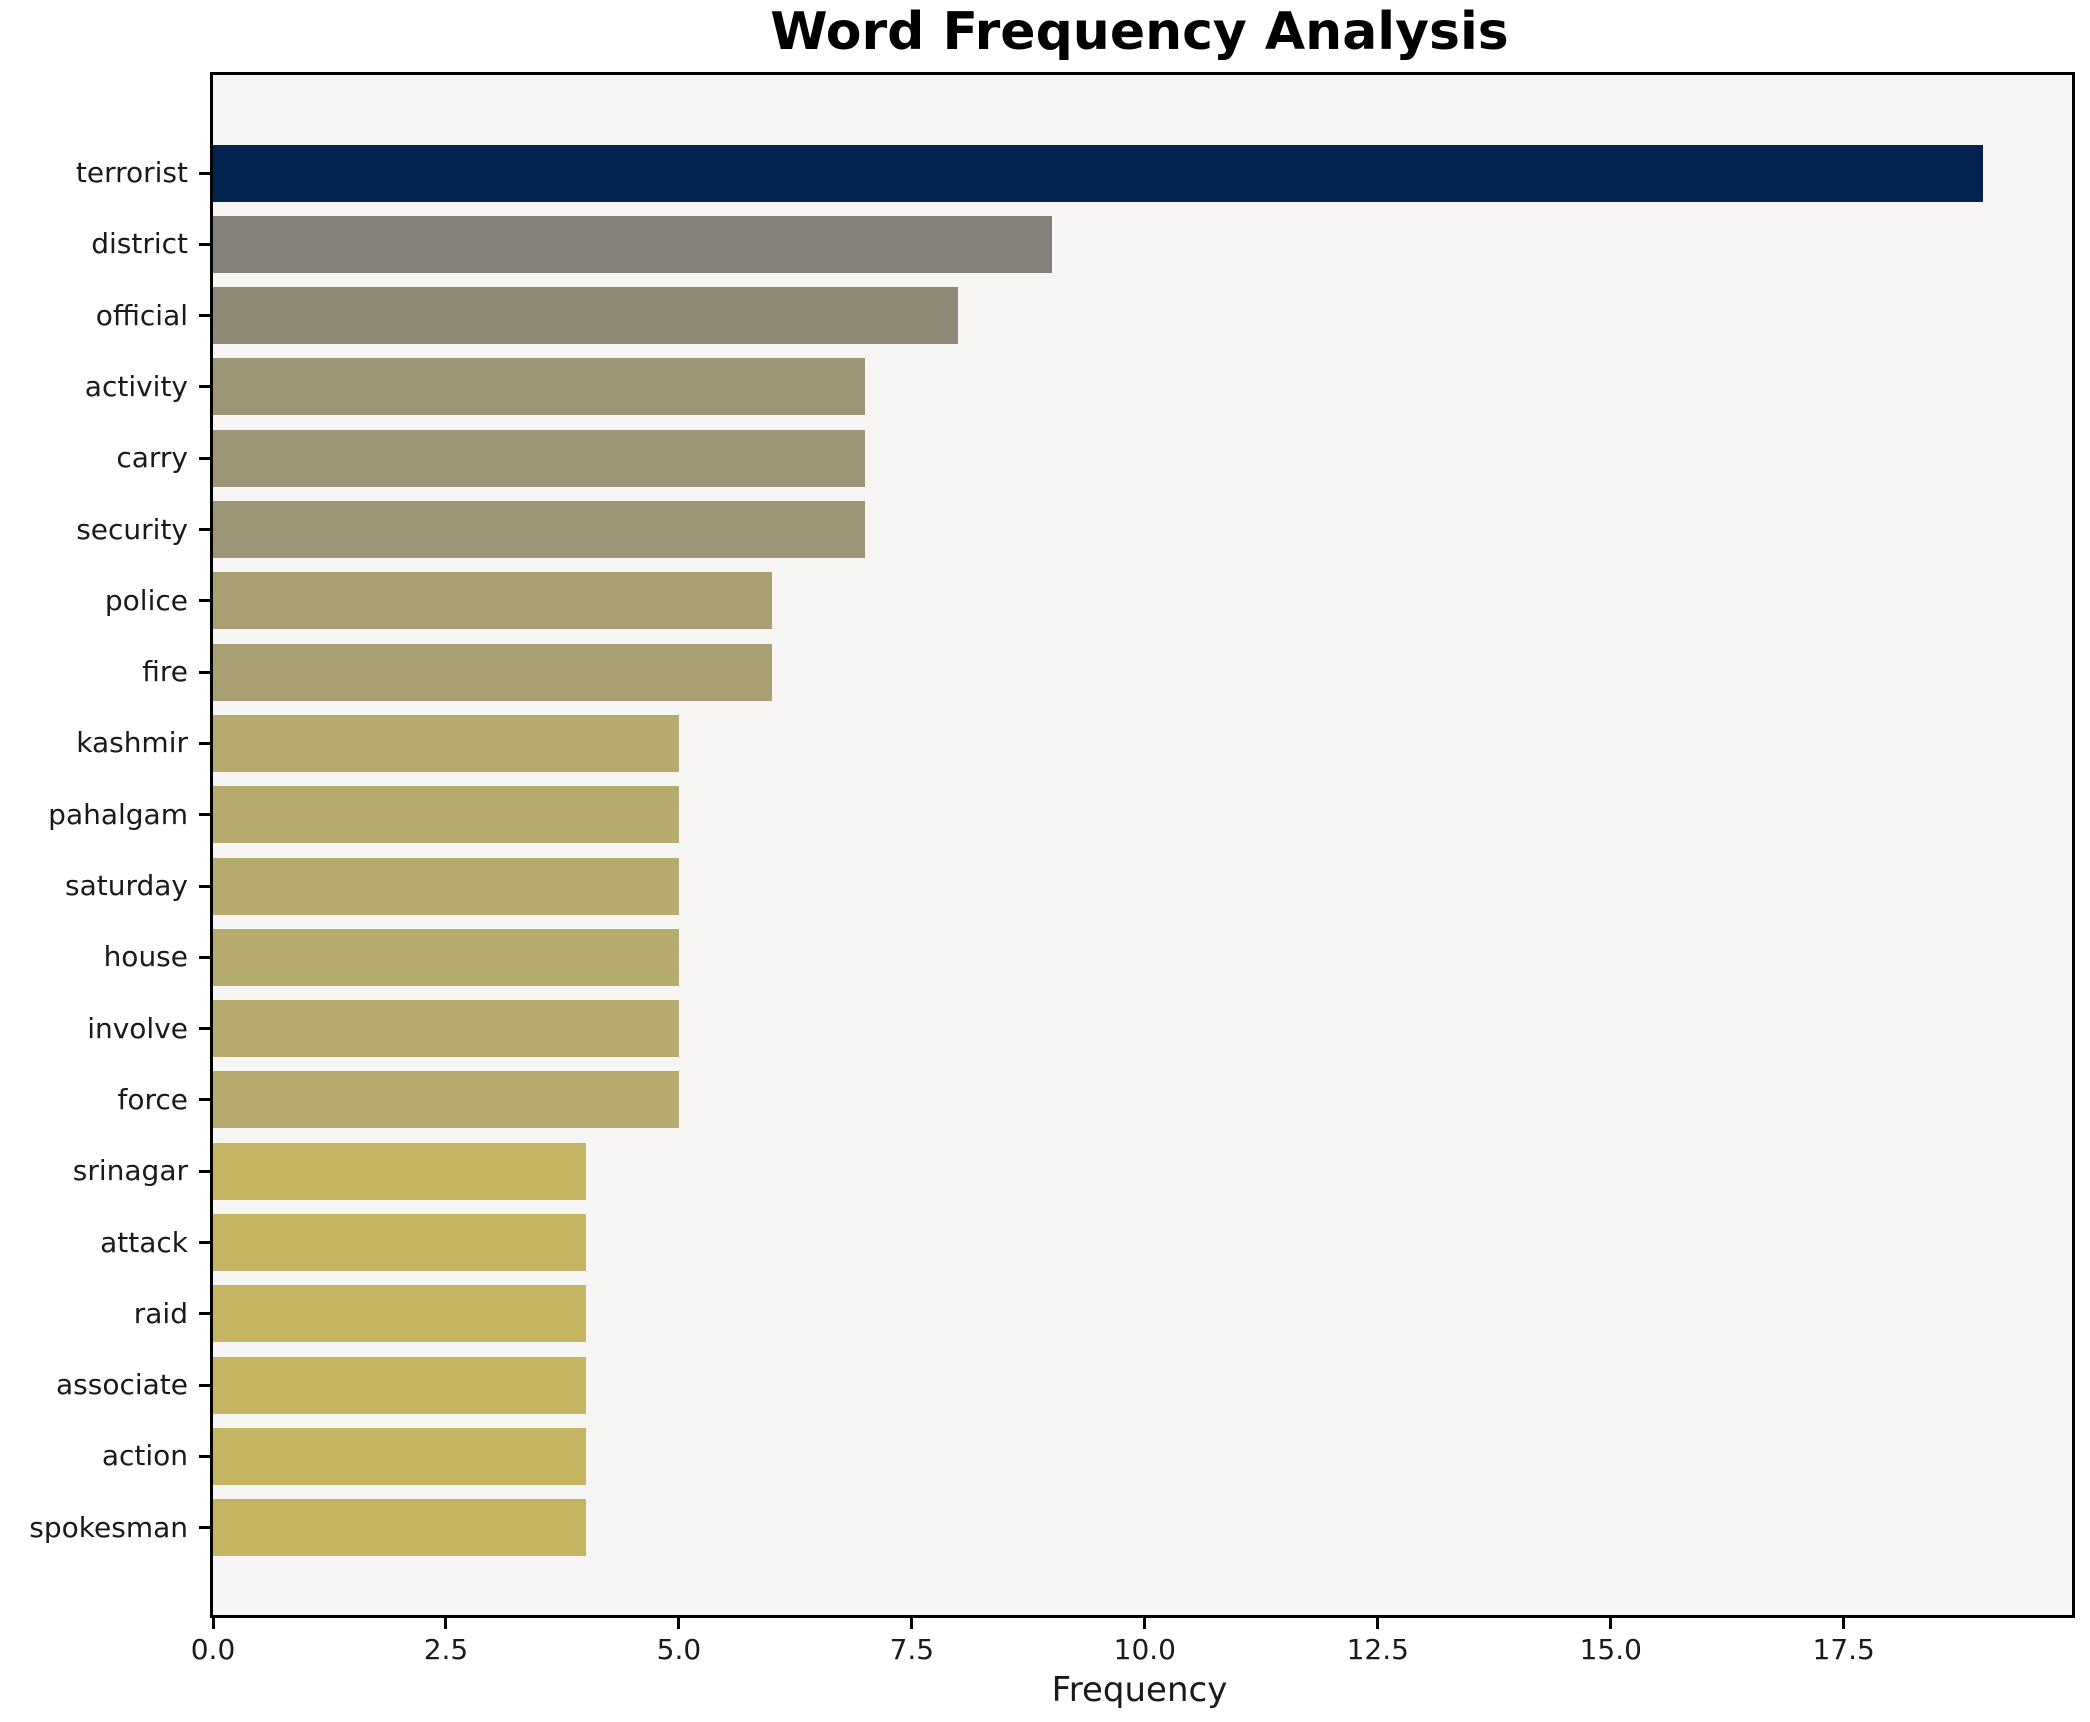 The width and height of the screenshot is (2090, 1722). What do you see at coordinates (144, 1456) in the screenshot?
I see `category-label-action: action` at bounding box center [144, 1456].